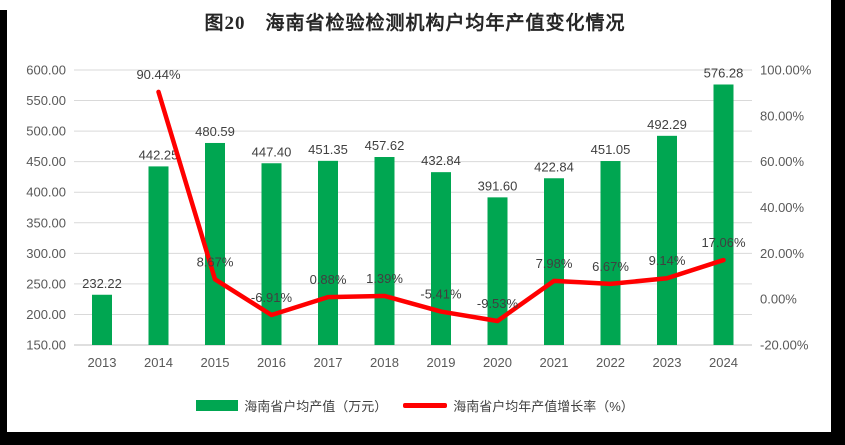 This screenshot has width=845, height=445. I want to click on bar-2015, so click(215, 243).